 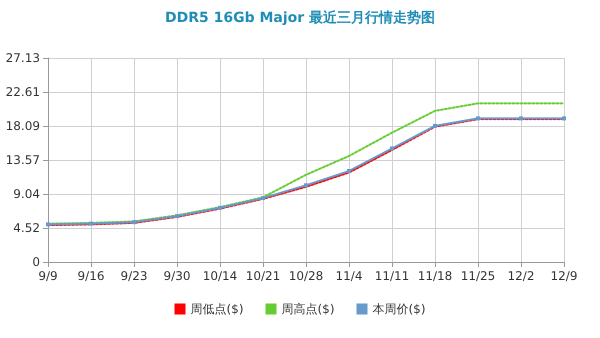 What do you see at coordinates (134, 276) in the screenshot?
I see `x-tick-label: 9/23` at bounding box center [134, 276].